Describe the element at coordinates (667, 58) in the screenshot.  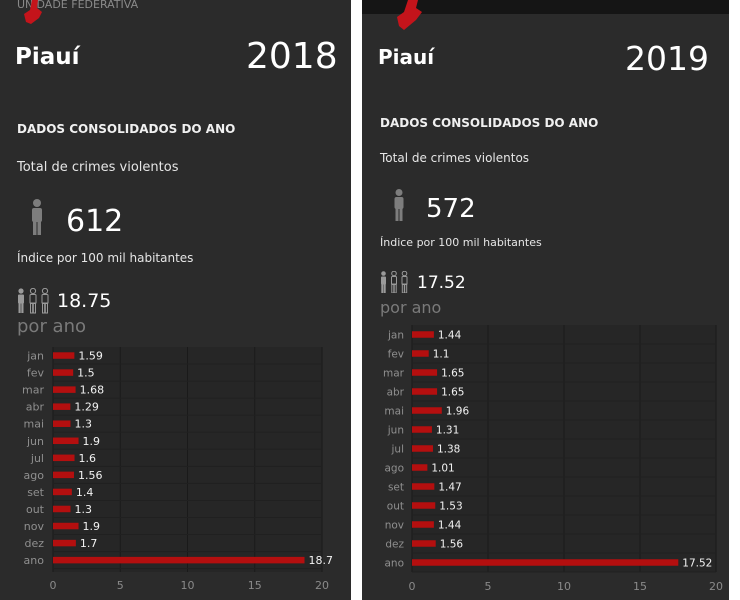
I see `year: 2019` at that location.